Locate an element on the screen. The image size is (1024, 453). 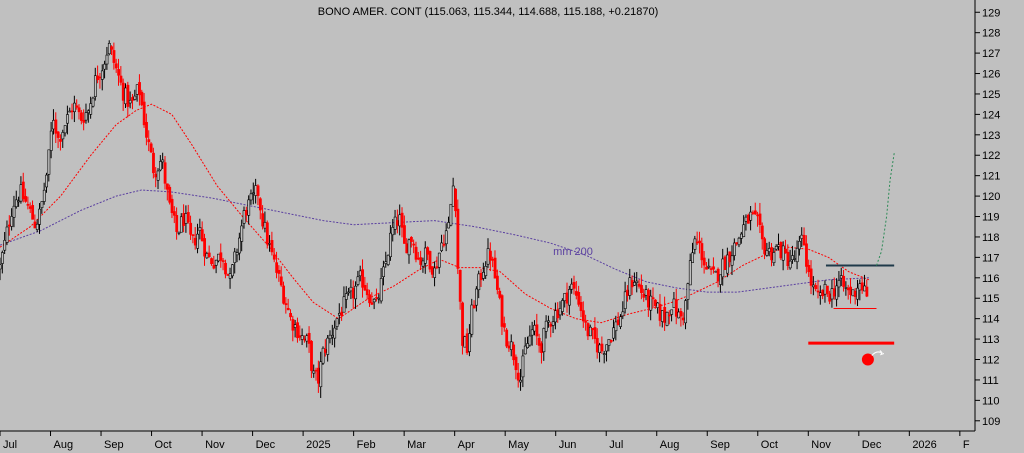
reference-lines is located at coordinates (851, 259).